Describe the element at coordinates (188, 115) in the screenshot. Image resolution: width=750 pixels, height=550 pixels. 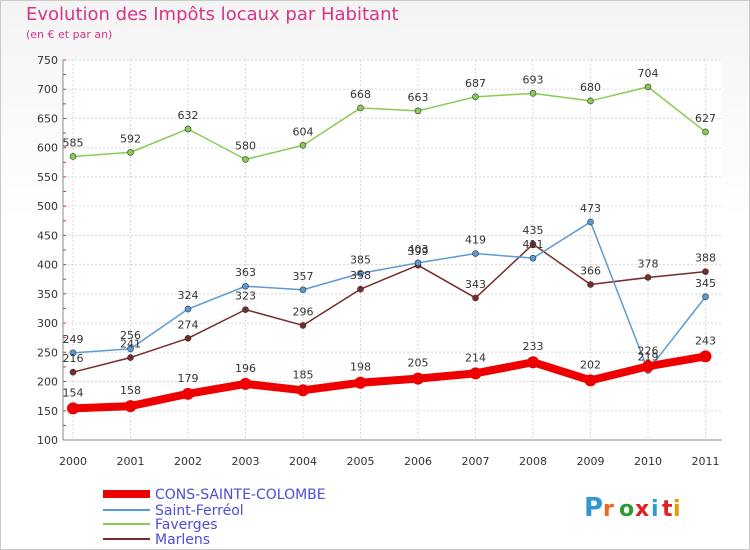
I see `data-label: 632` at that location.